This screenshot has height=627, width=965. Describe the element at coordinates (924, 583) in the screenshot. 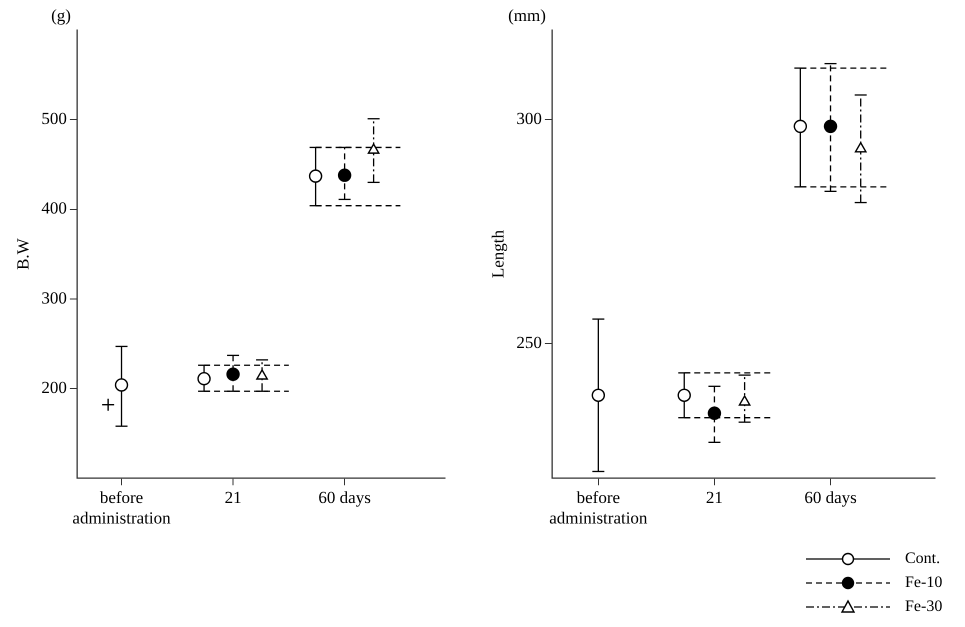

I see `text: Fe-10` at that location.